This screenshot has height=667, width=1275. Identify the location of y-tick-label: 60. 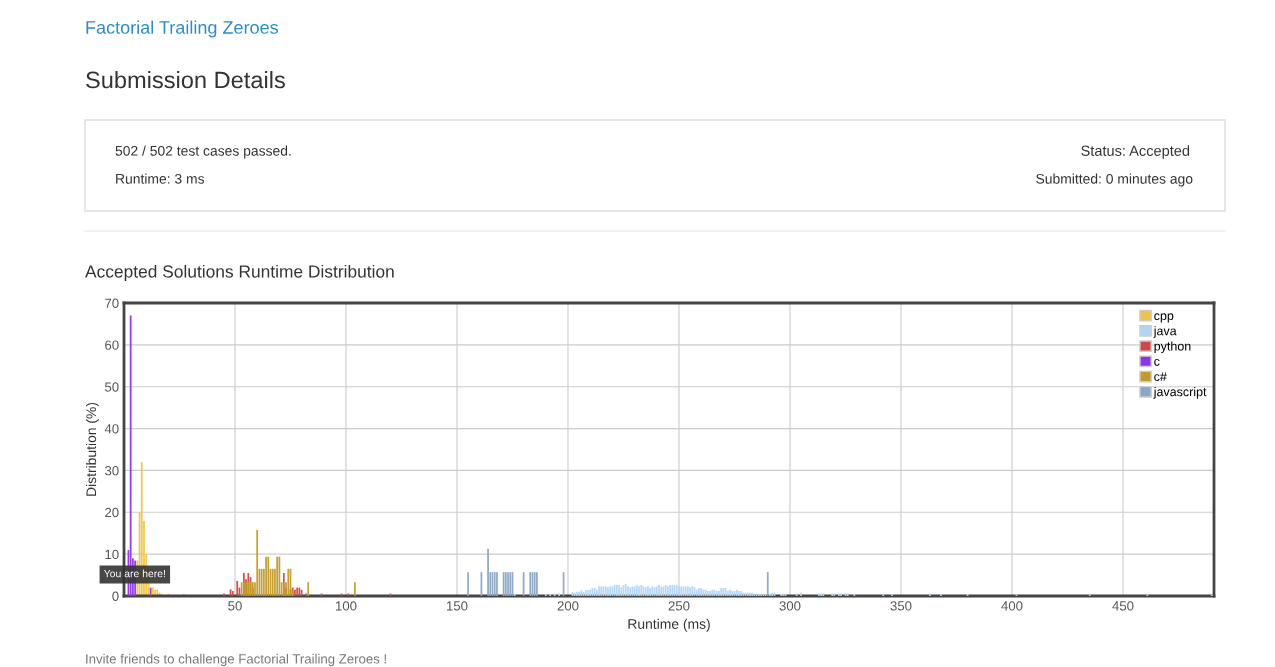
(112, 345).